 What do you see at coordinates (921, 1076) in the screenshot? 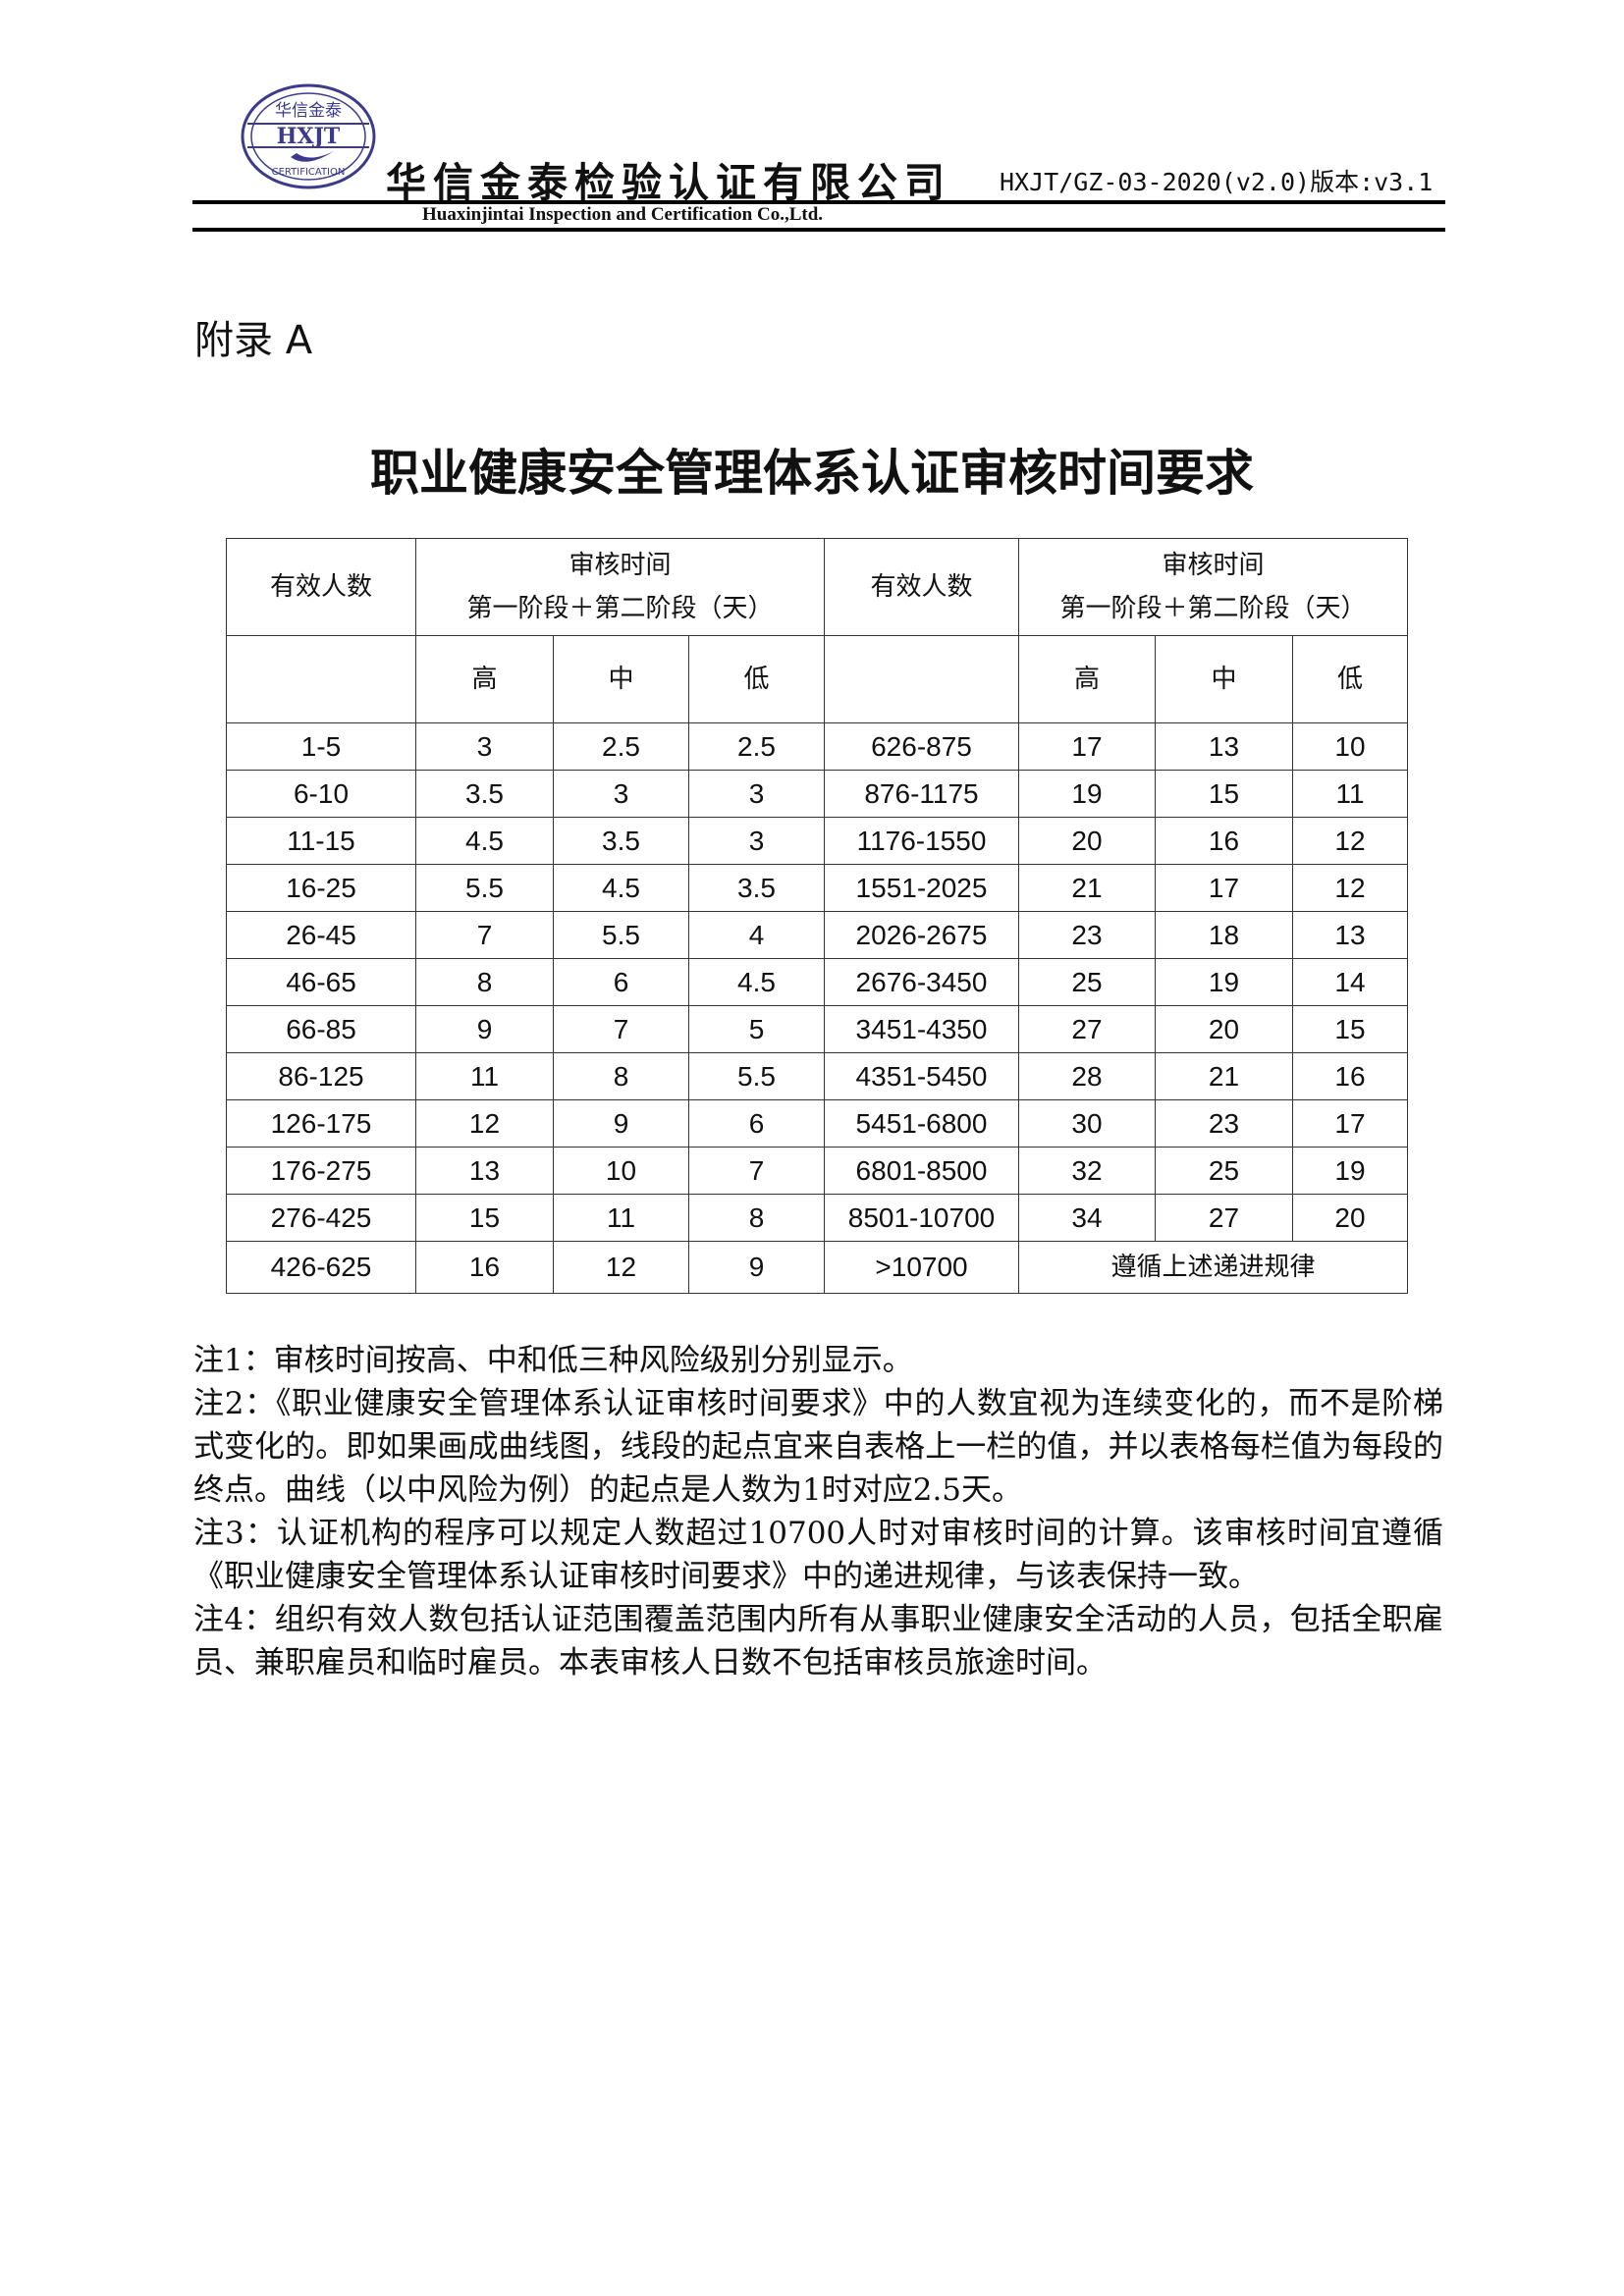
I see `table-cell: 4351-5450` at bounding box center [921, 1076].